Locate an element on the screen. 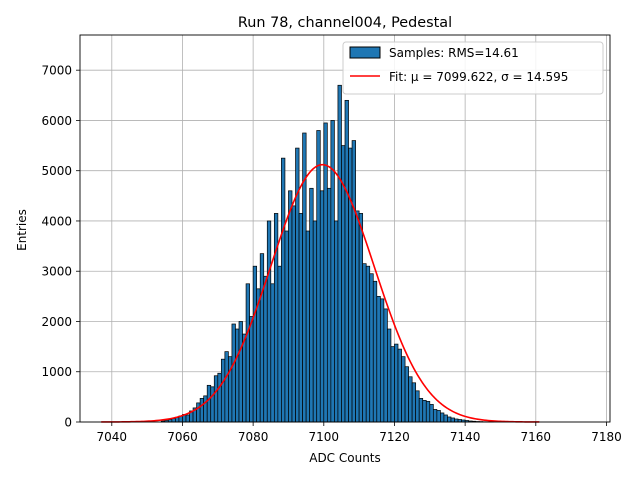  x-tick-label: 7140 is located at coordinates (465, 437).